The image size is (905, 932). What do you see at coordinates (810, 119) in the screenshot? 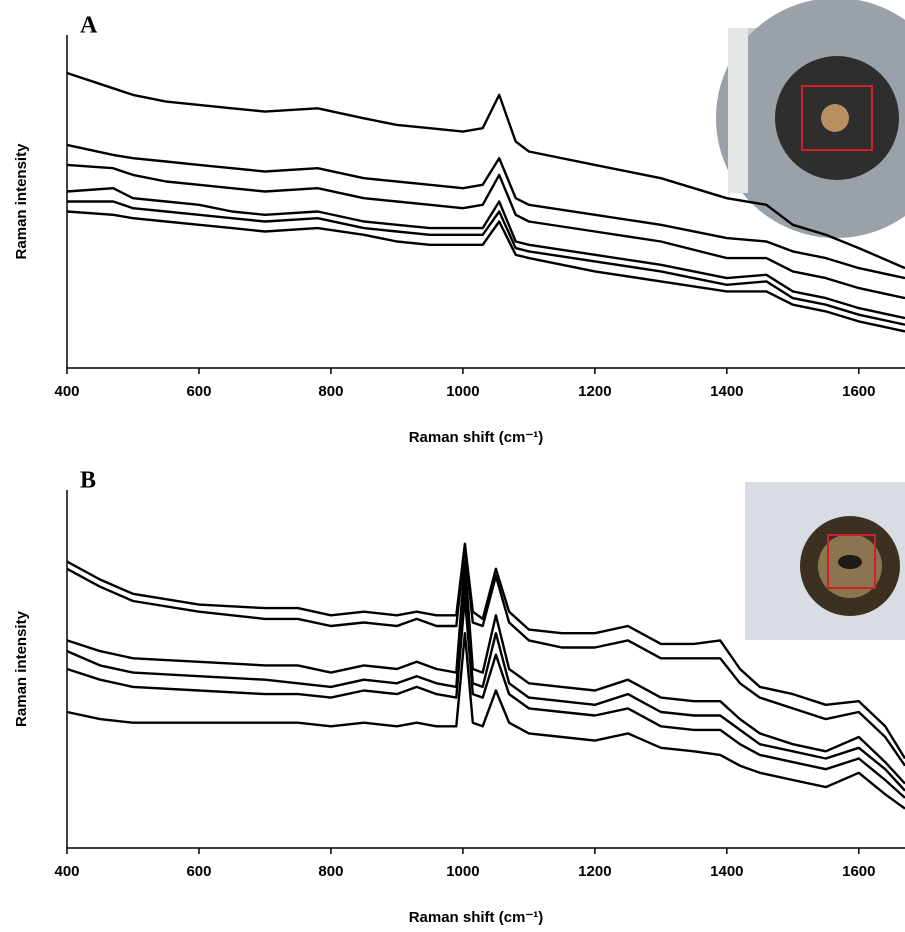
I see `inset-photo-a` at bounding box center [810, 119].